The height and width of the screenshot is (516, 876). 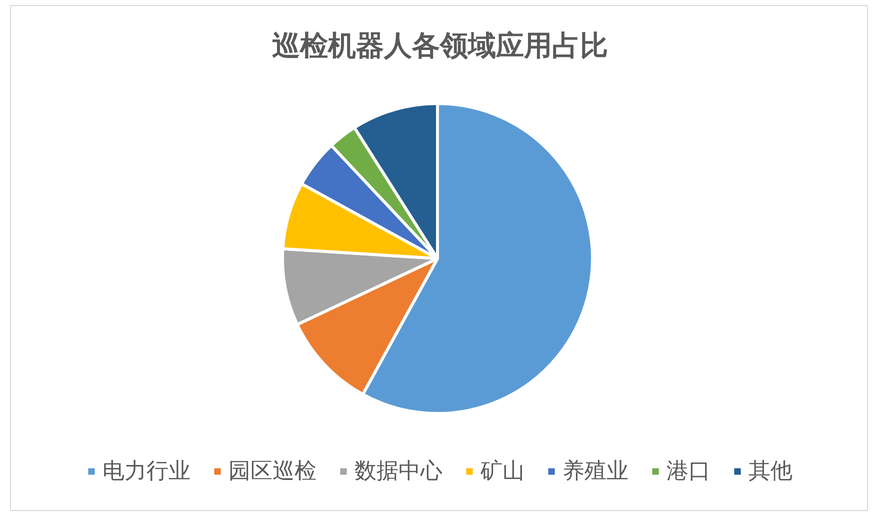 I want to click on legend-label: 养殖业, so click(x=595, y=472).